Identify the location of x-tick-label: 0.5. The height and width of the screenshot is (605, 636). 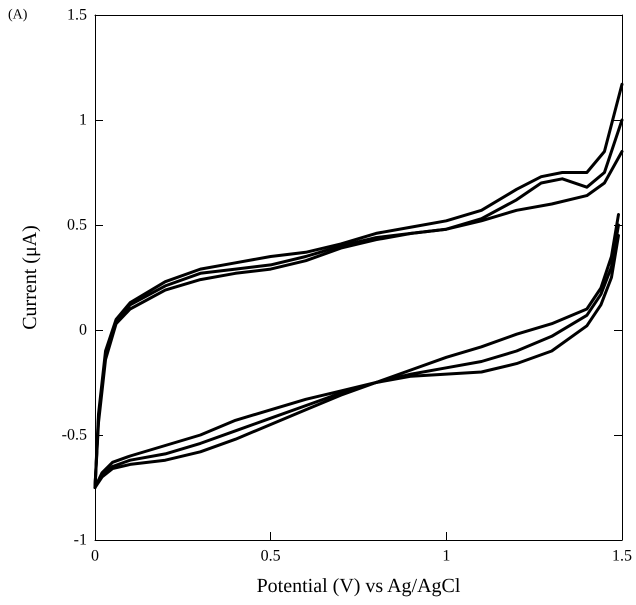
(270, 556).